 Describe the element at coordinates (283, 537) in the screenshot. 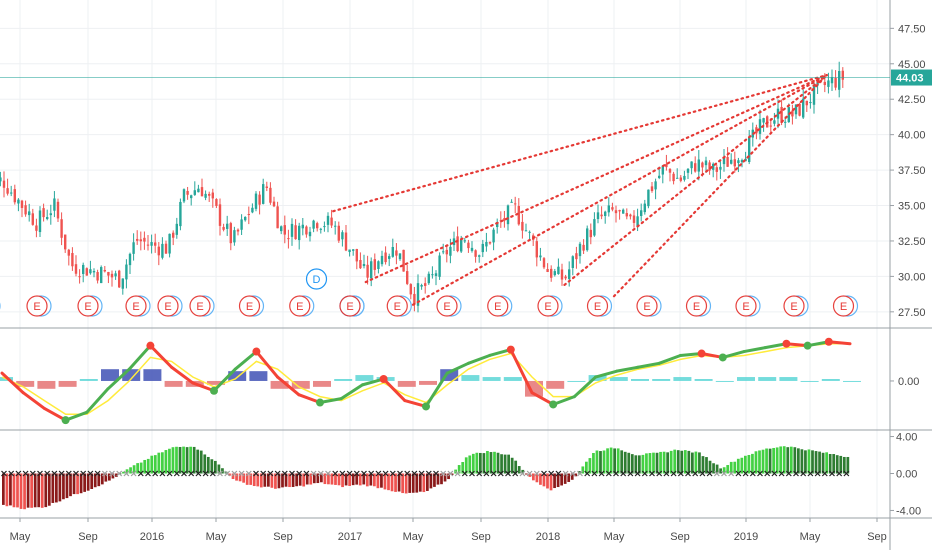

I see `time-tick-label: Sep` at that location.